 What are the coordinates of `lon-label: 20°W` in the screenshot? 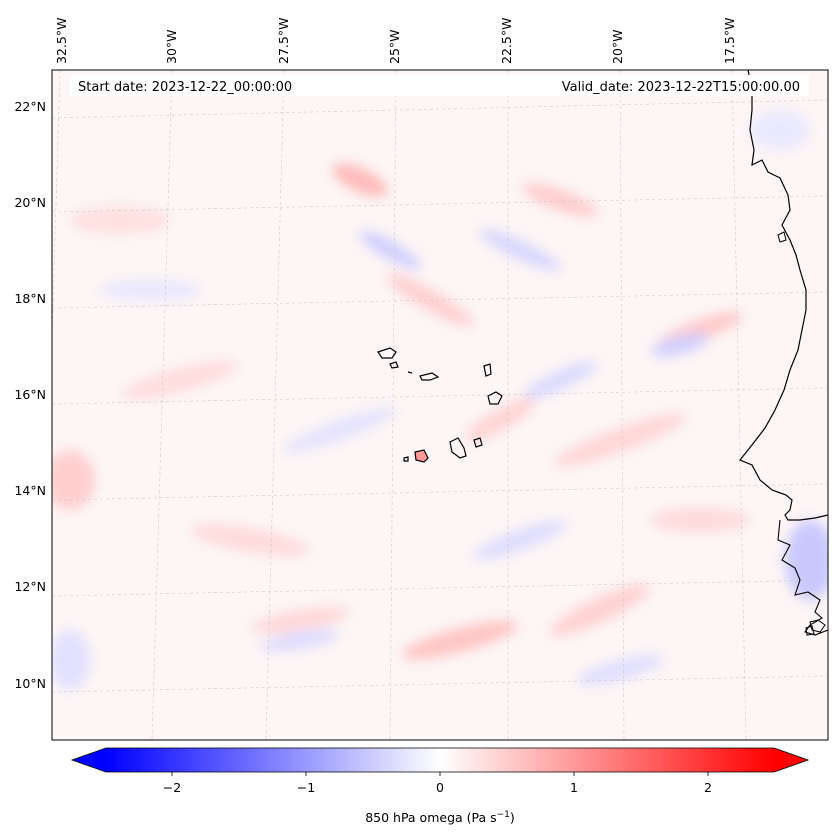 It's located at (617, 46).